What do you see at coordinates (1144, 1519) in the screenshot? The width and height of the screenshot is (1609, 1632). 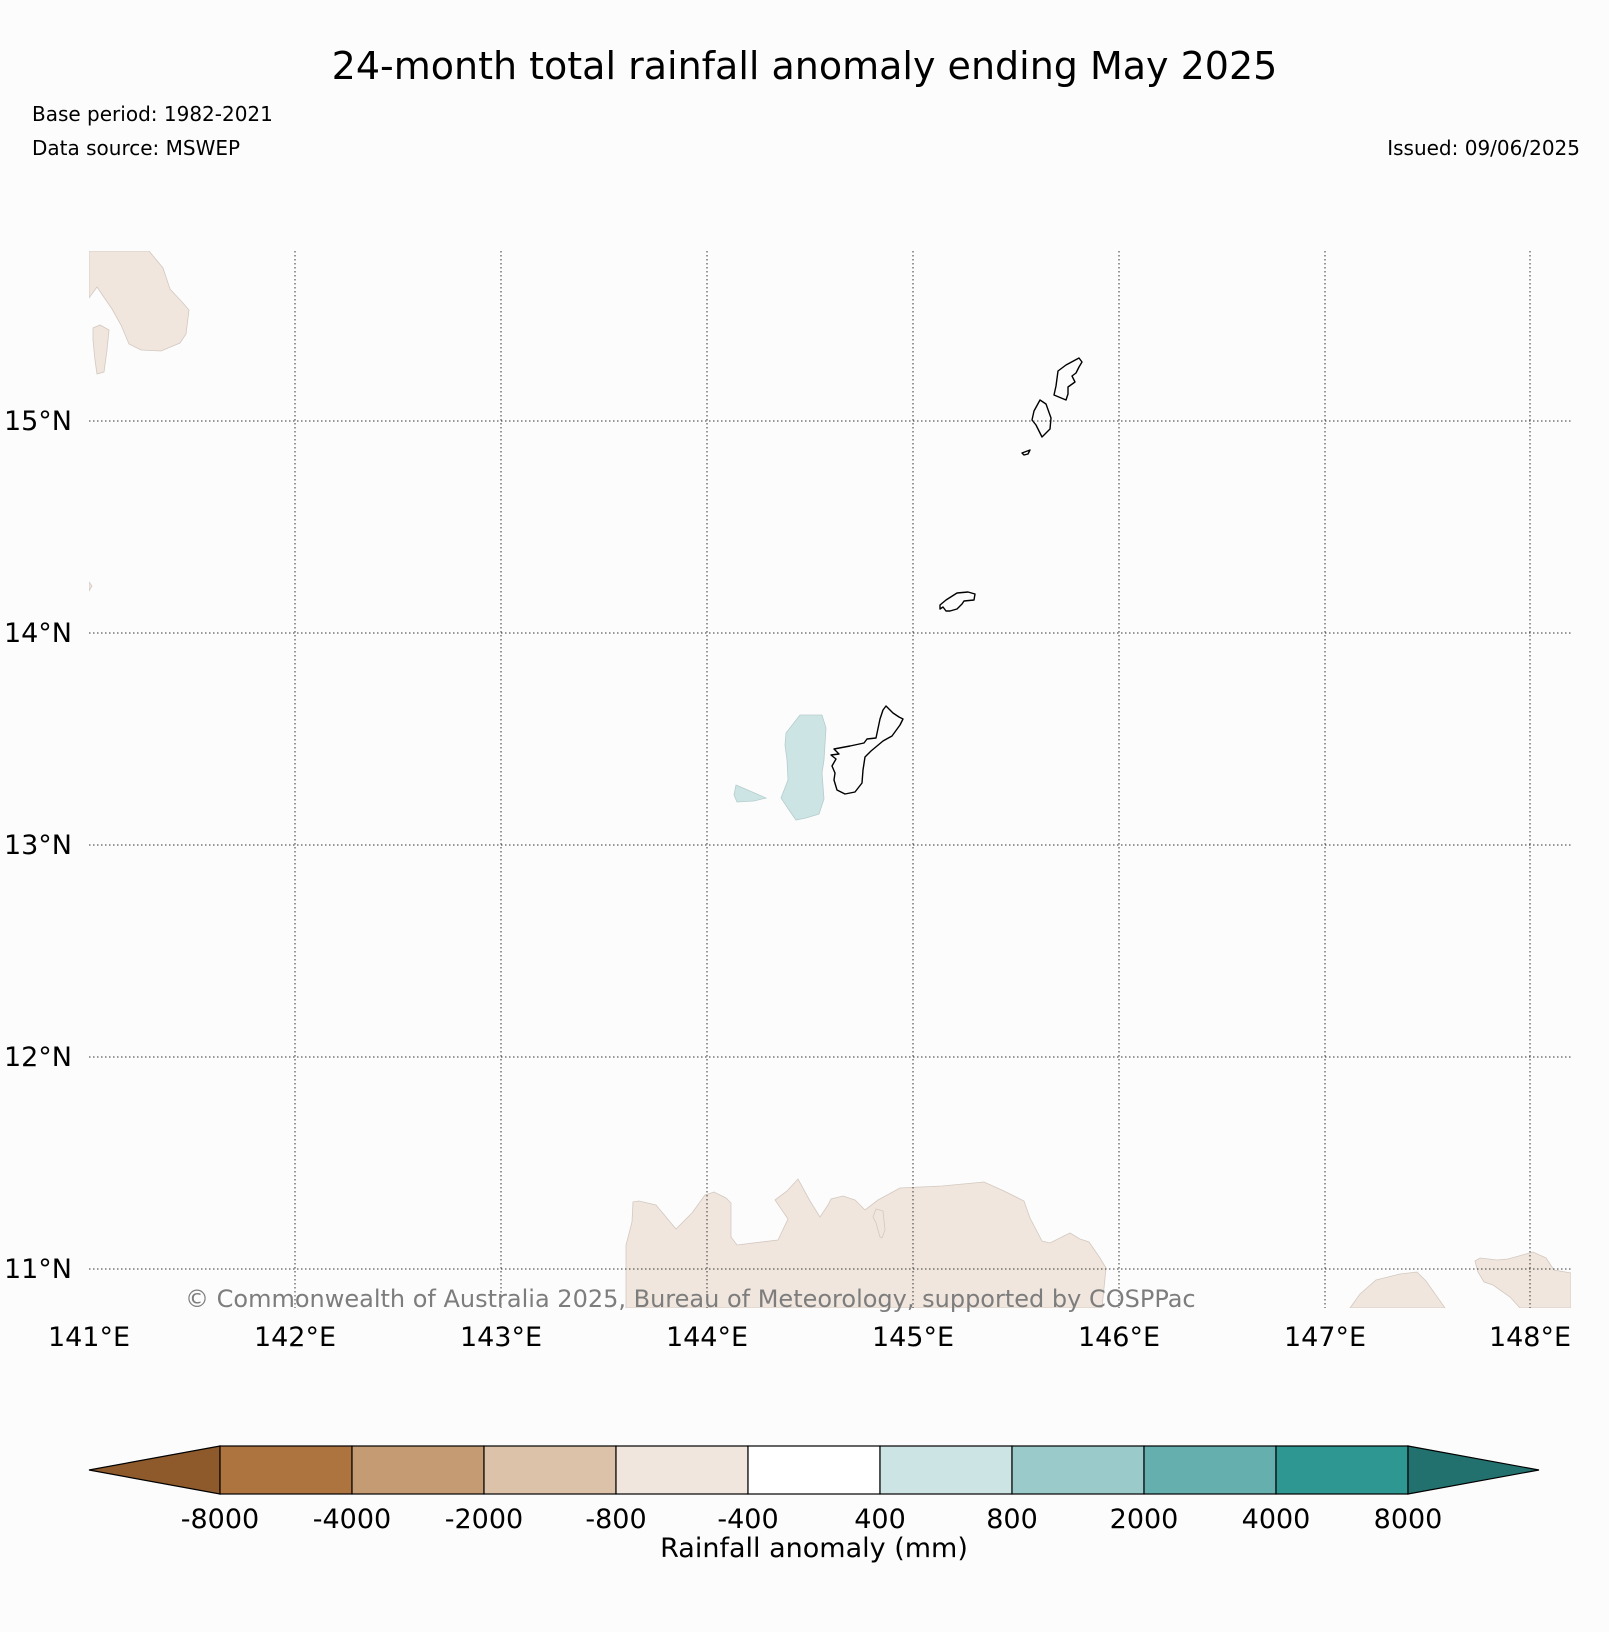 I see `colorbar-tick-label: 2000` at bounding box center [1144, 1519].